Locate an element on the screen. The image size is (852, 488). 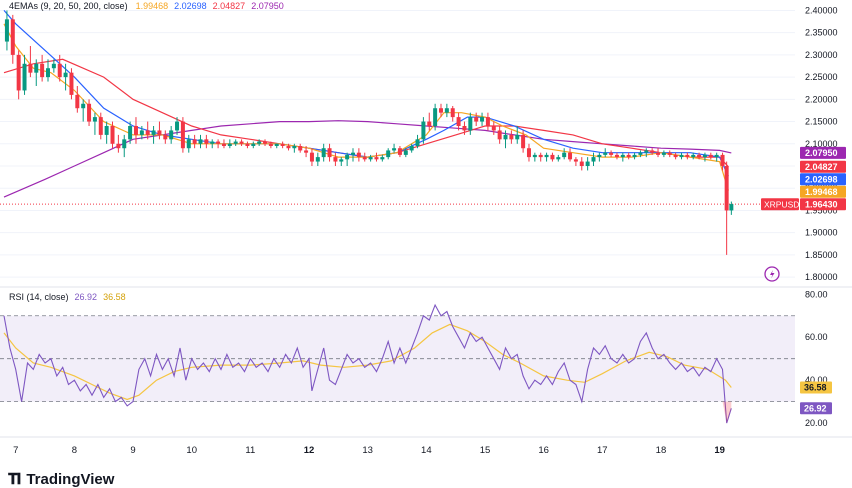
price-badge-bg is located at coordinates (823, 152).